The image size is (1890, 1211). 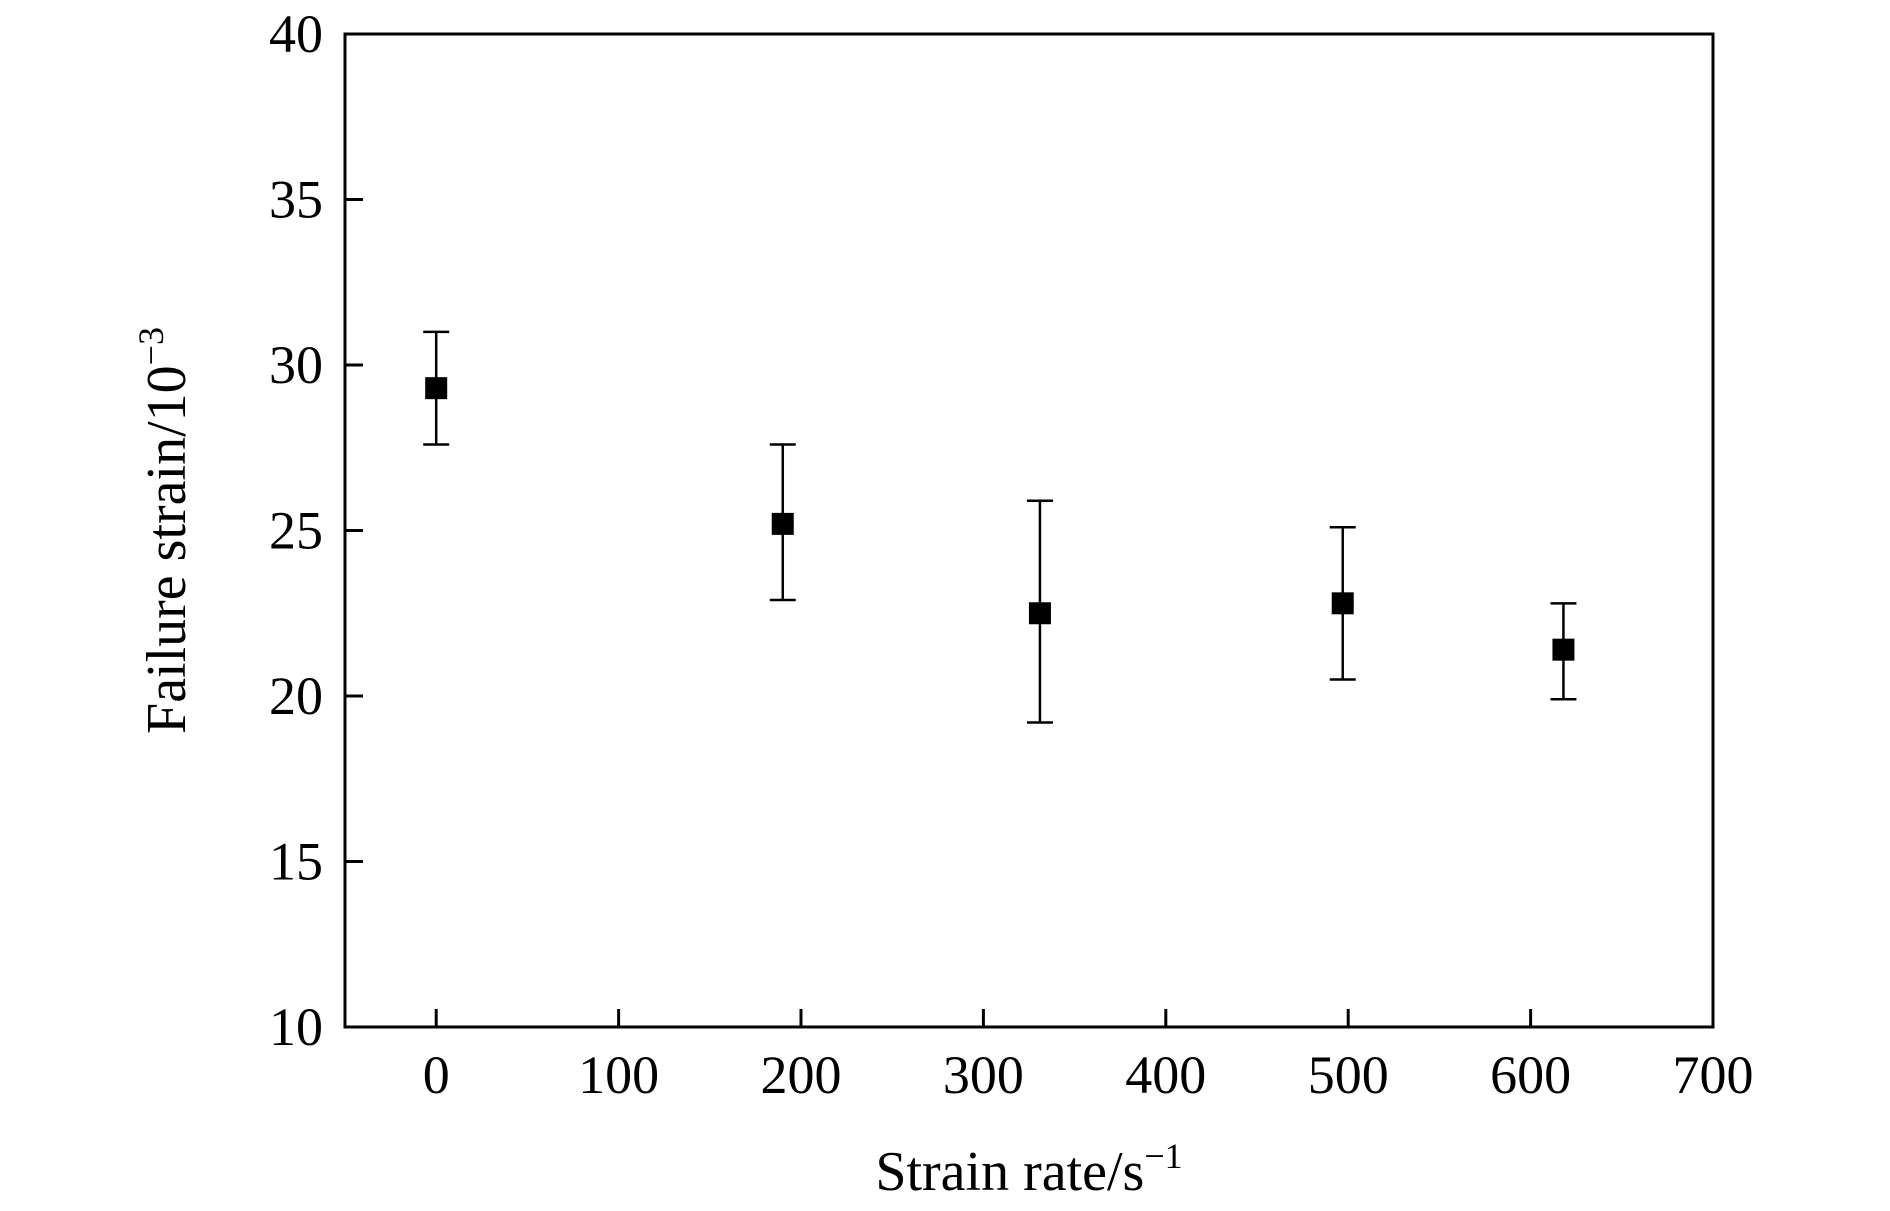 I want to click on y-tick-label: 10, so click(x=296, y=1027).